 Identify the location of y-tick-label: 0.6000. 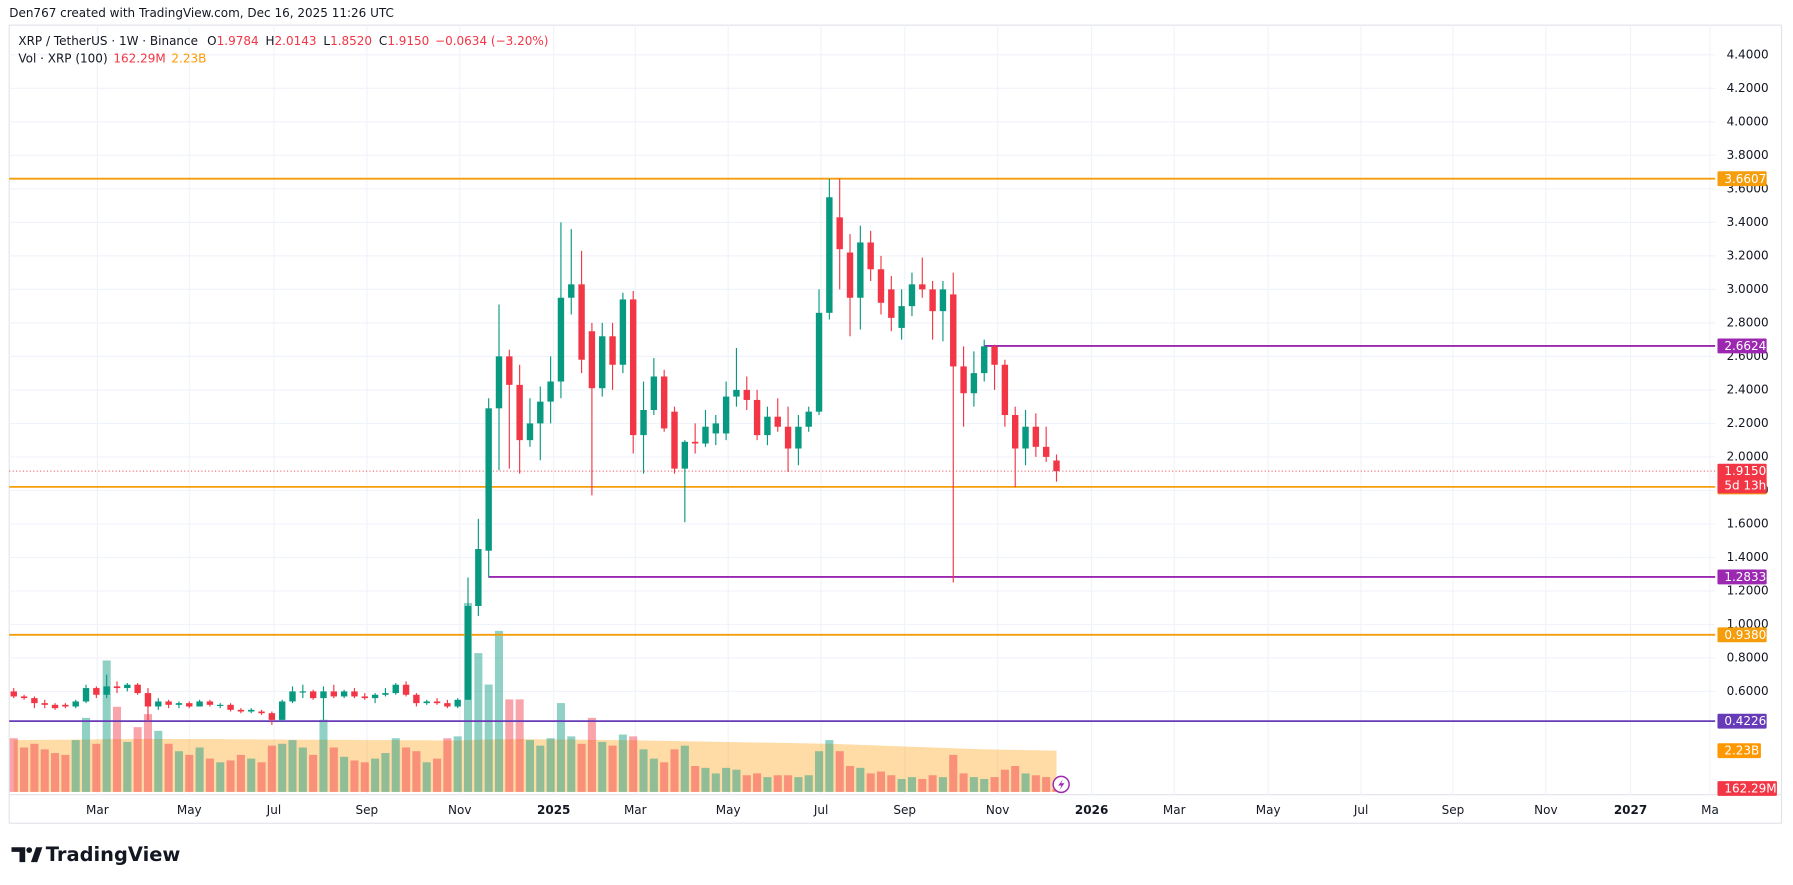
(1748, 691).